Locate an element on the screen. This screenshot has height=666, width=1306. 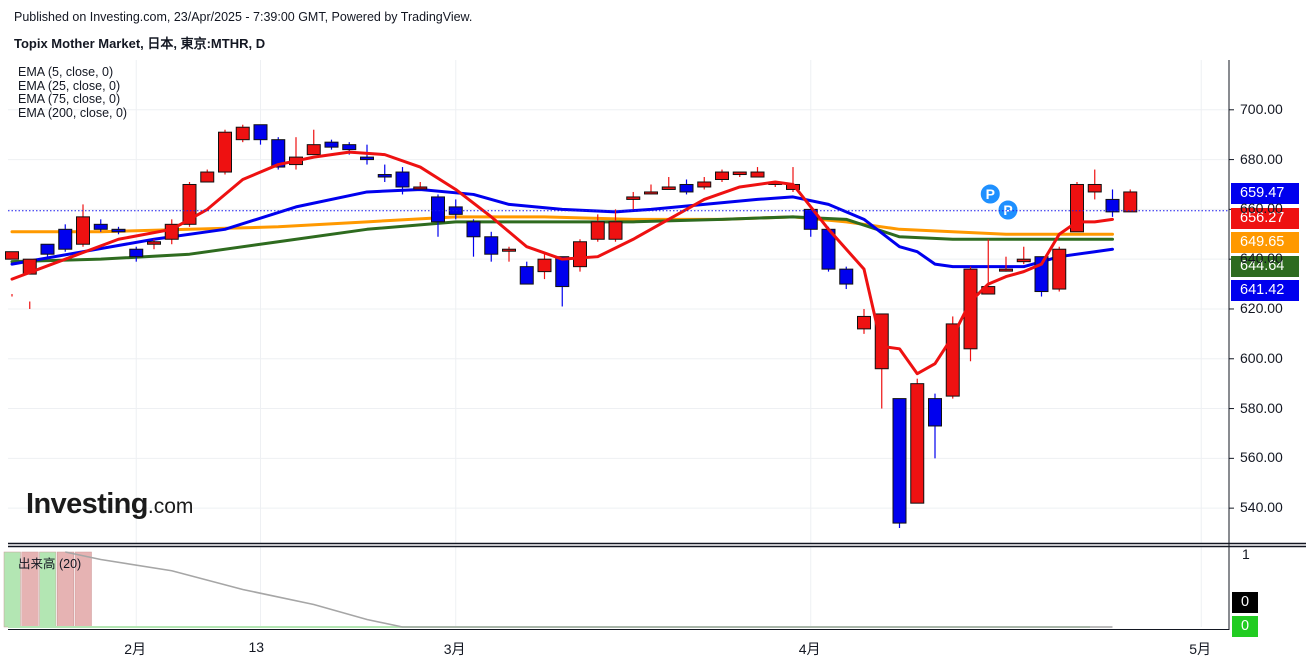
price-badge: 659.47 is located at coordinates (1265, 193).